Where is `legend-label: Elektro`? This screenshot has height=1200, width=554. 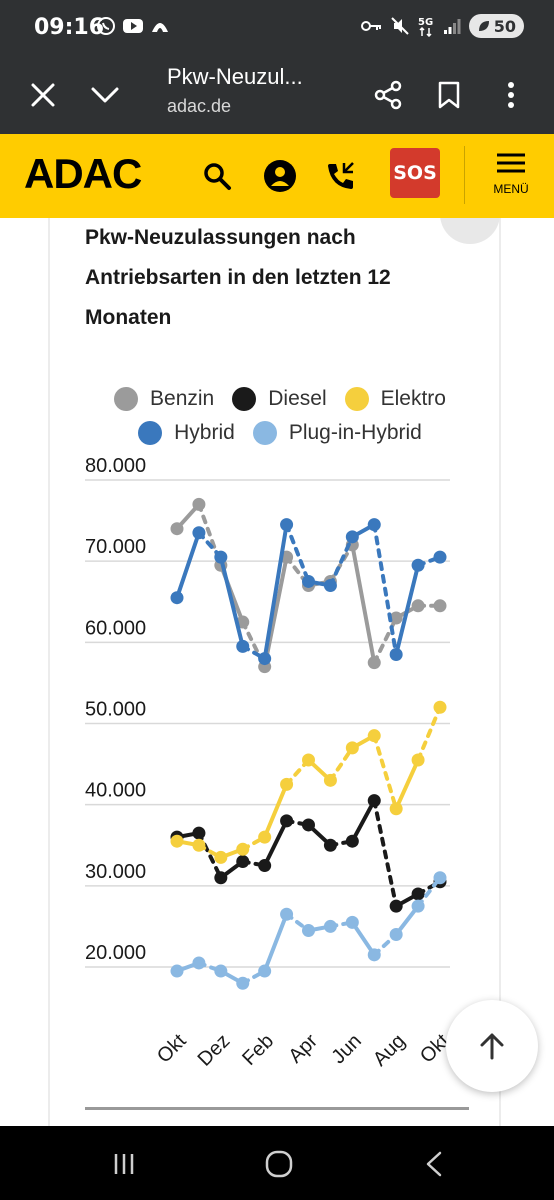 legend-label: Elektro is located at coordinates (413, 398).